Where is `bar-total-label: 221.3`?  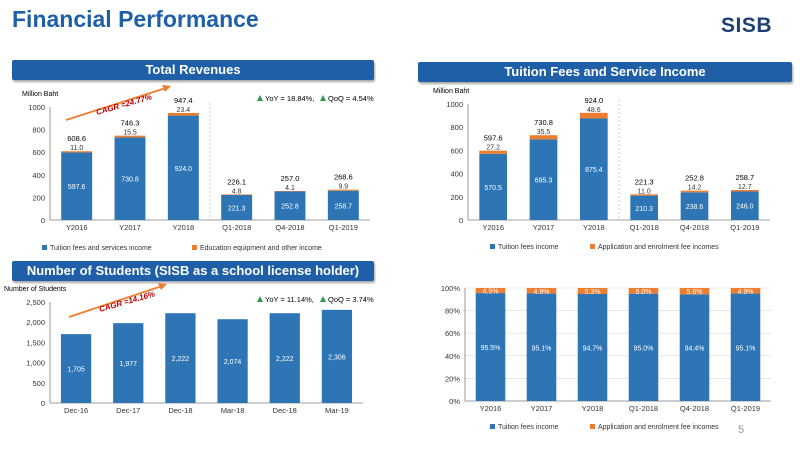 bar-total-label: 221.3 is located at coordinates (644, 181).